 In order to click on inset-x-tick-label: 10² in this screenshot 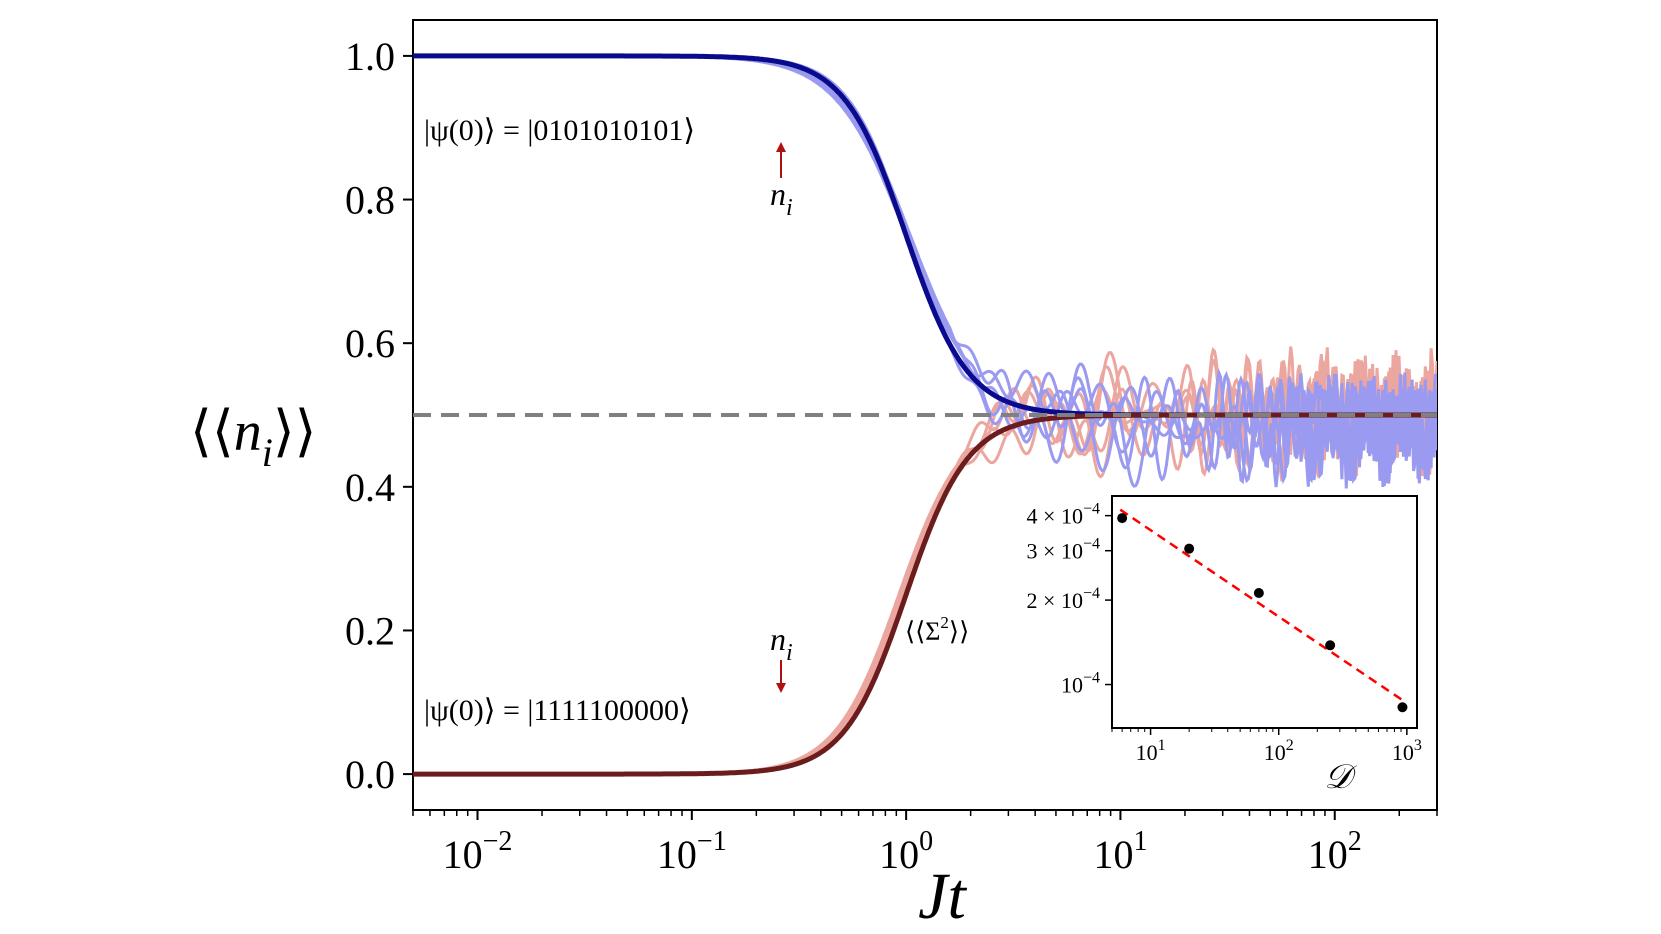, I will do `click(1279, 751)`.